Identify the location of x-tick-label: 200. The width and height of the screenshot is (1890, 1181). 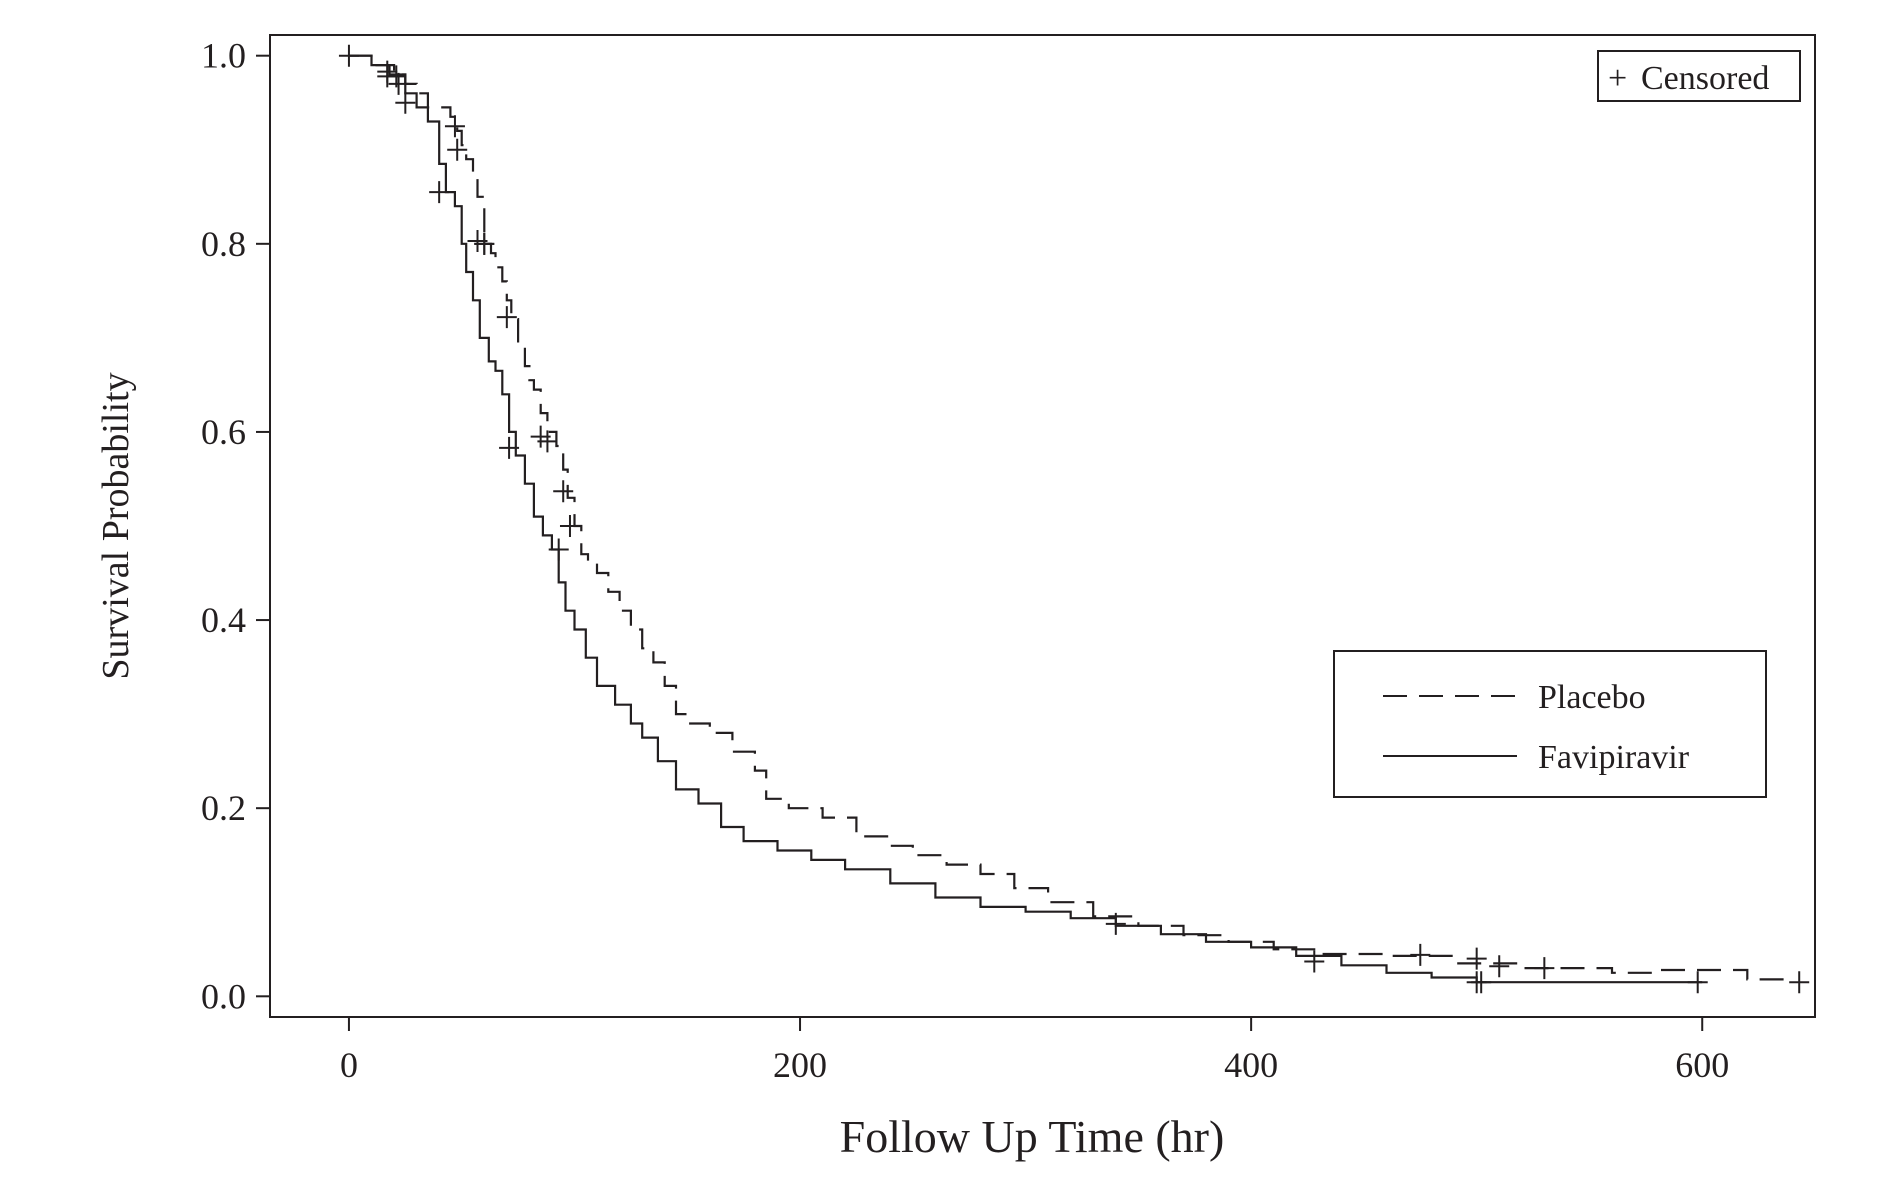
(800, 1065).